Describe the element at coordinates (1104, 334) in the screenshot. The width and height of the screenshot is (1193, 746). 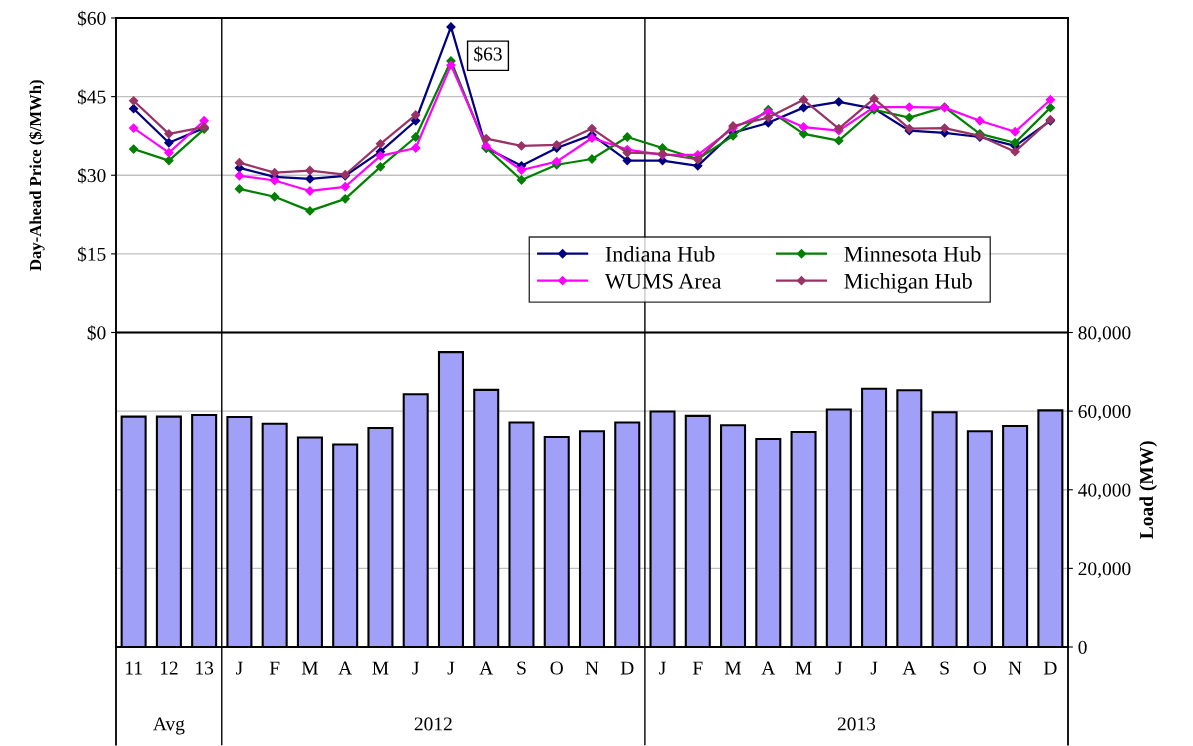
I see `y2-tick-label: 80,000` at that location.